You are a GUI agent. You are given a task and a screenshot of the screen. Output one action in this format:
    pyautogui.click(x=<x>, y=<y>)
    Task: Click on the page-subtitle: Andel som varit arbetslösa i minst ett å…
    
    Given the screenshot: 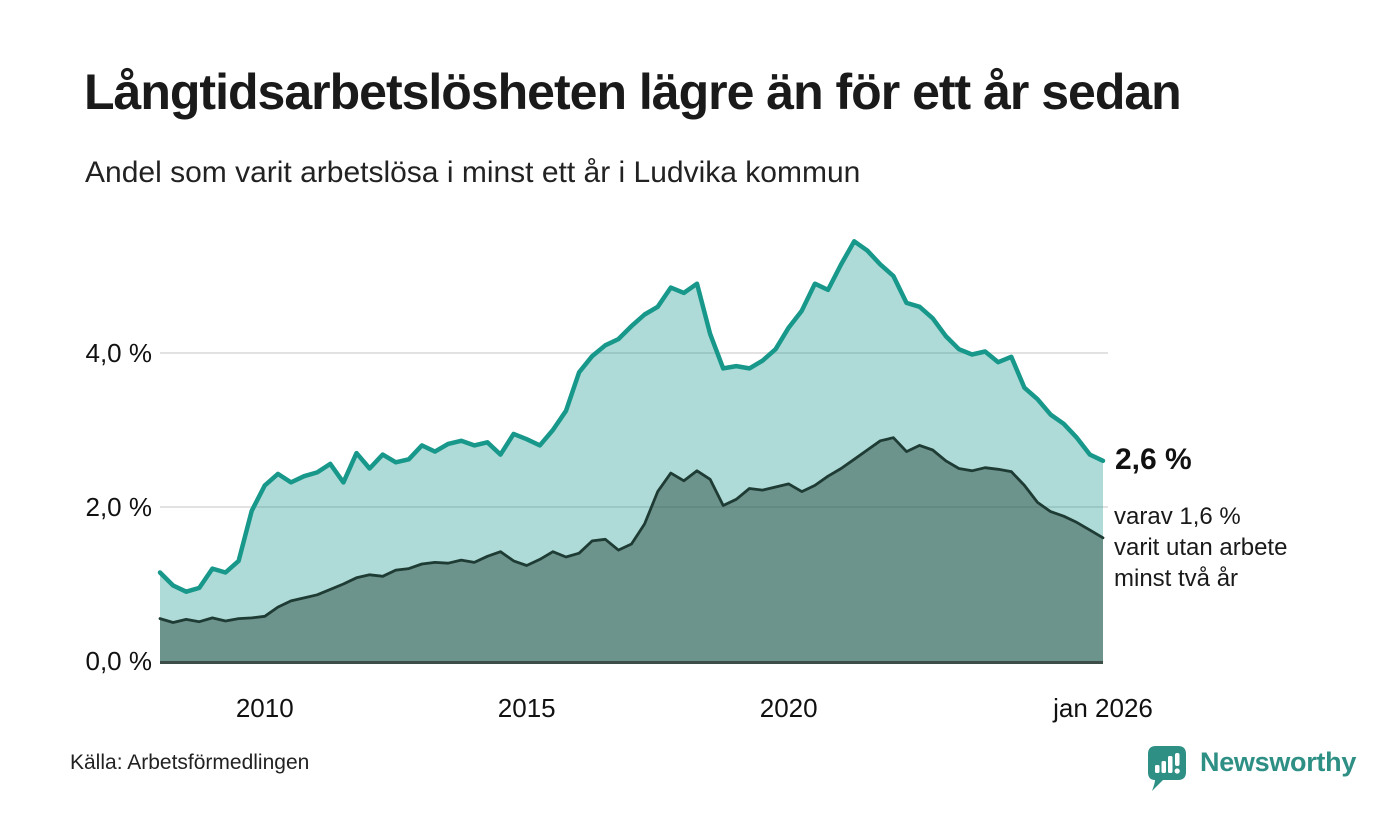 What is the action you would take?
    pyautogui.click(x=473, y=172)
    